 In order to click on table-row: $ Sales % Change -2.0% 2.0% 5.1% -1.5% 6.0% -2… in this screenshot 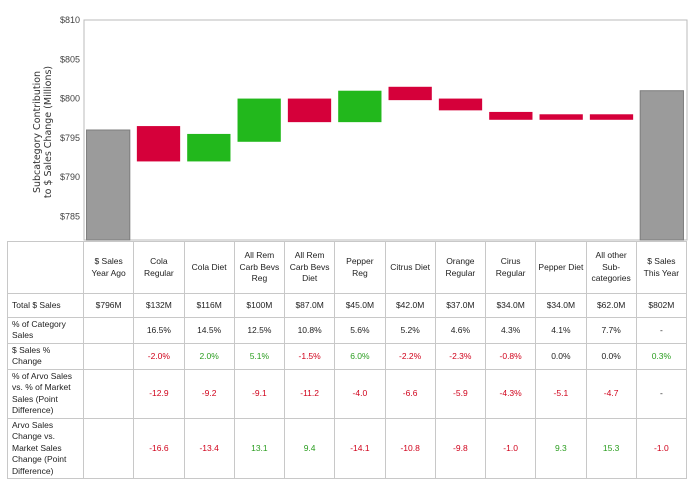, I will do `click(347, 356)`.